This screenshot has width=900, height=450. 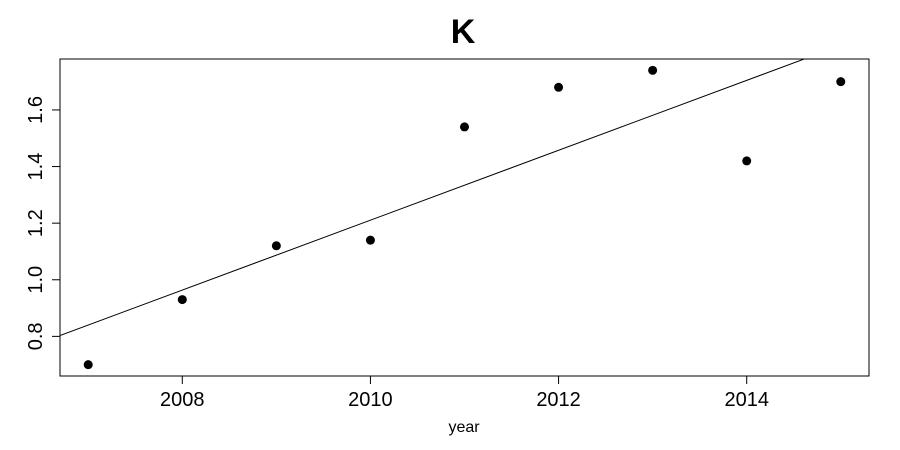 I want to click on x-tick-label: 2008, so click(x=182, y=400).